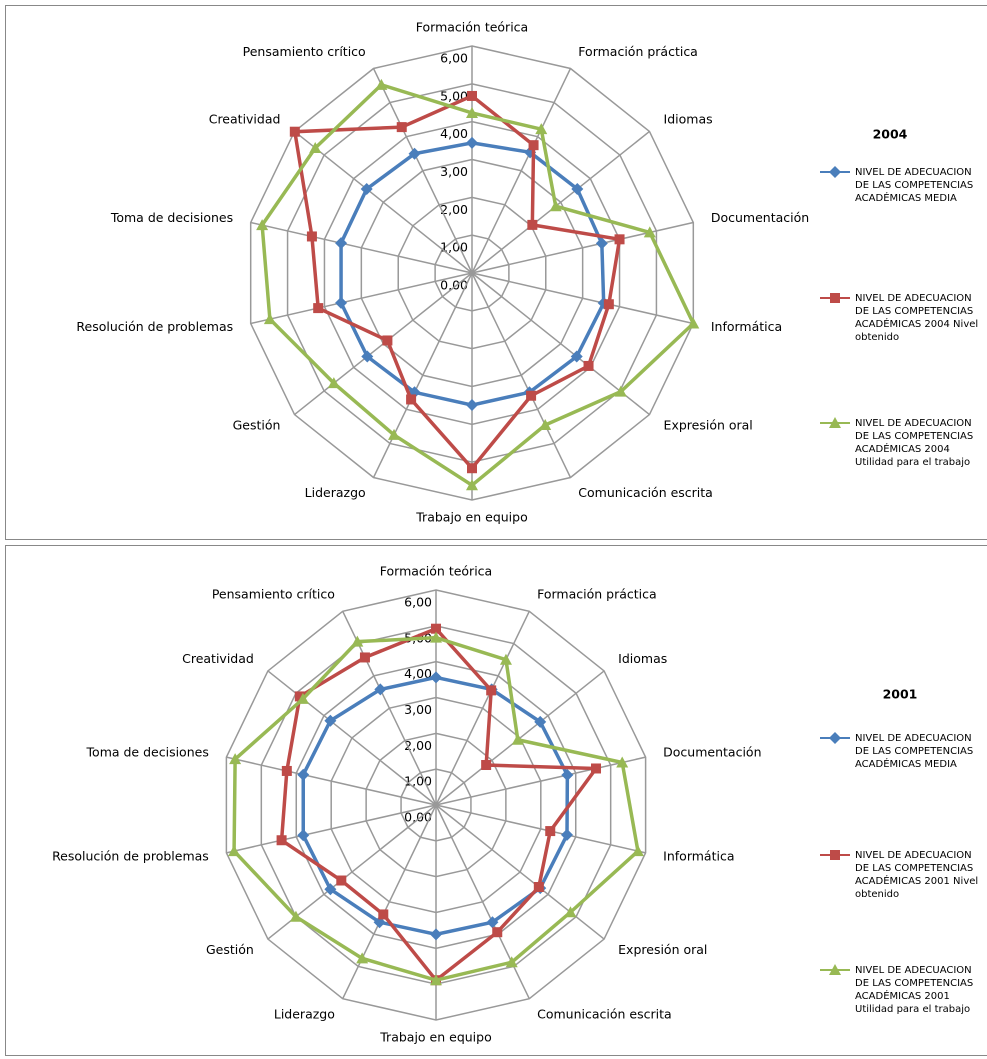  I want to click on category-label: Comunicación escrita, so click(604, 1013).